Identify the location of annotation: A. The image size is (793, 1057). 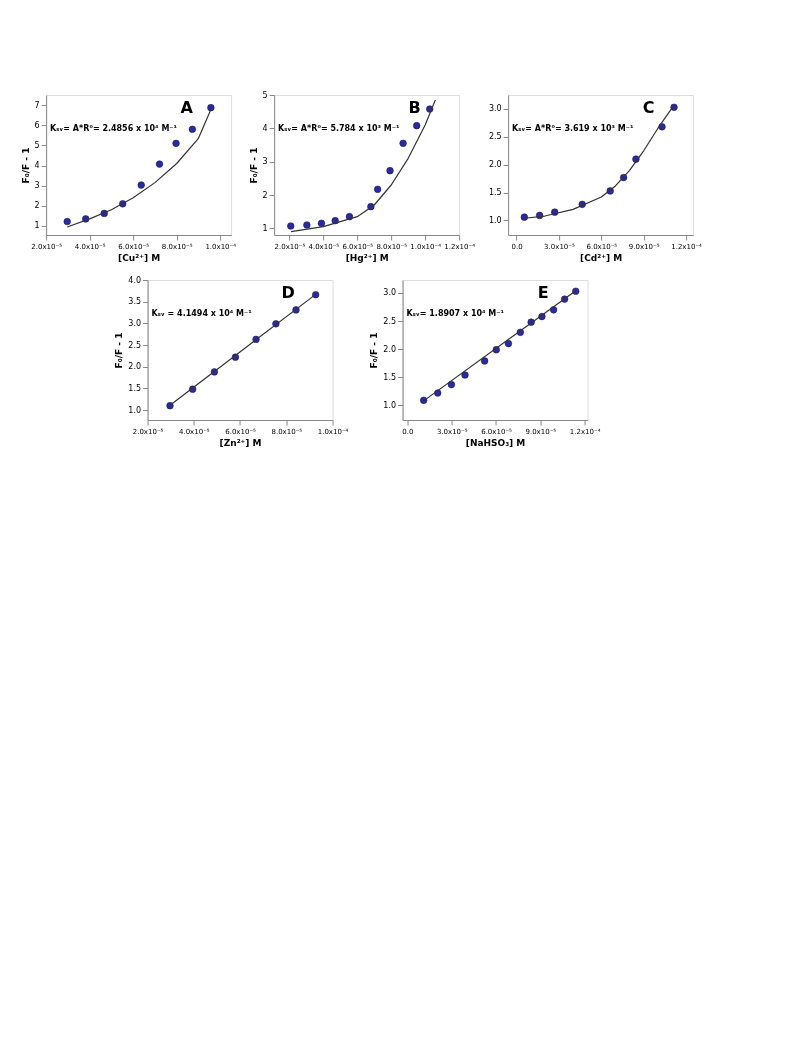
(187, 107).